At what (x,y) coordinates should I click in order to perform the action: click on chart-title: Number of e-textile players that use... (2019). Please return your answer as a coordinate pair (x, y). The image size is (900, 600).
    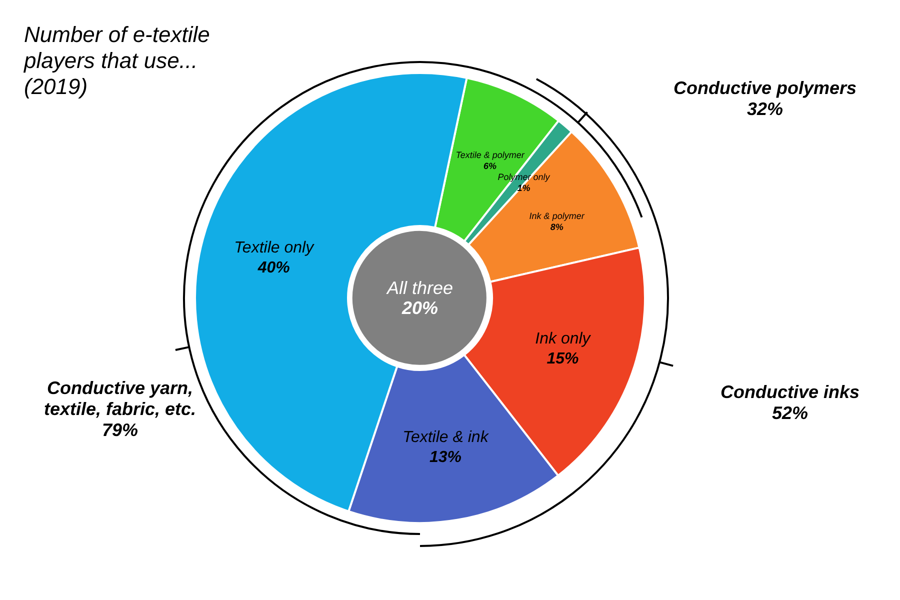
    Looking at the image, I should click on (117, 61).